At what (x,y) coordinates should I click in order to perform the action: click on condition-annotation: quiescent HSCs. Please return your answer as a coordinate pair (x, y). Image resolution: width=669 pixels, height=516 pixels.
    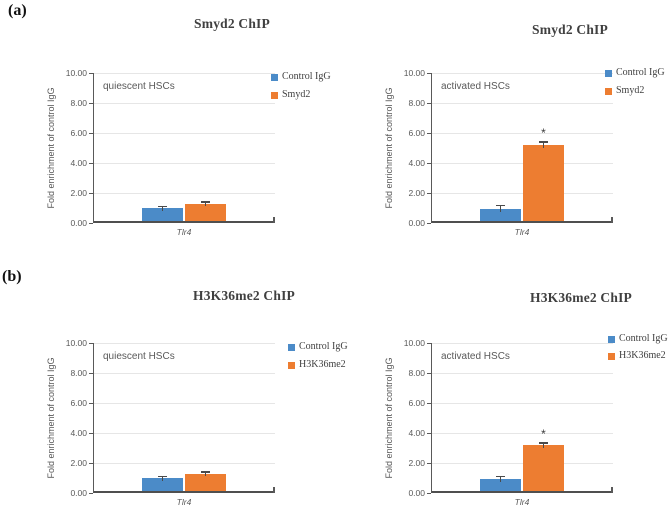
    Looking at the image, I should click on (139, 356).